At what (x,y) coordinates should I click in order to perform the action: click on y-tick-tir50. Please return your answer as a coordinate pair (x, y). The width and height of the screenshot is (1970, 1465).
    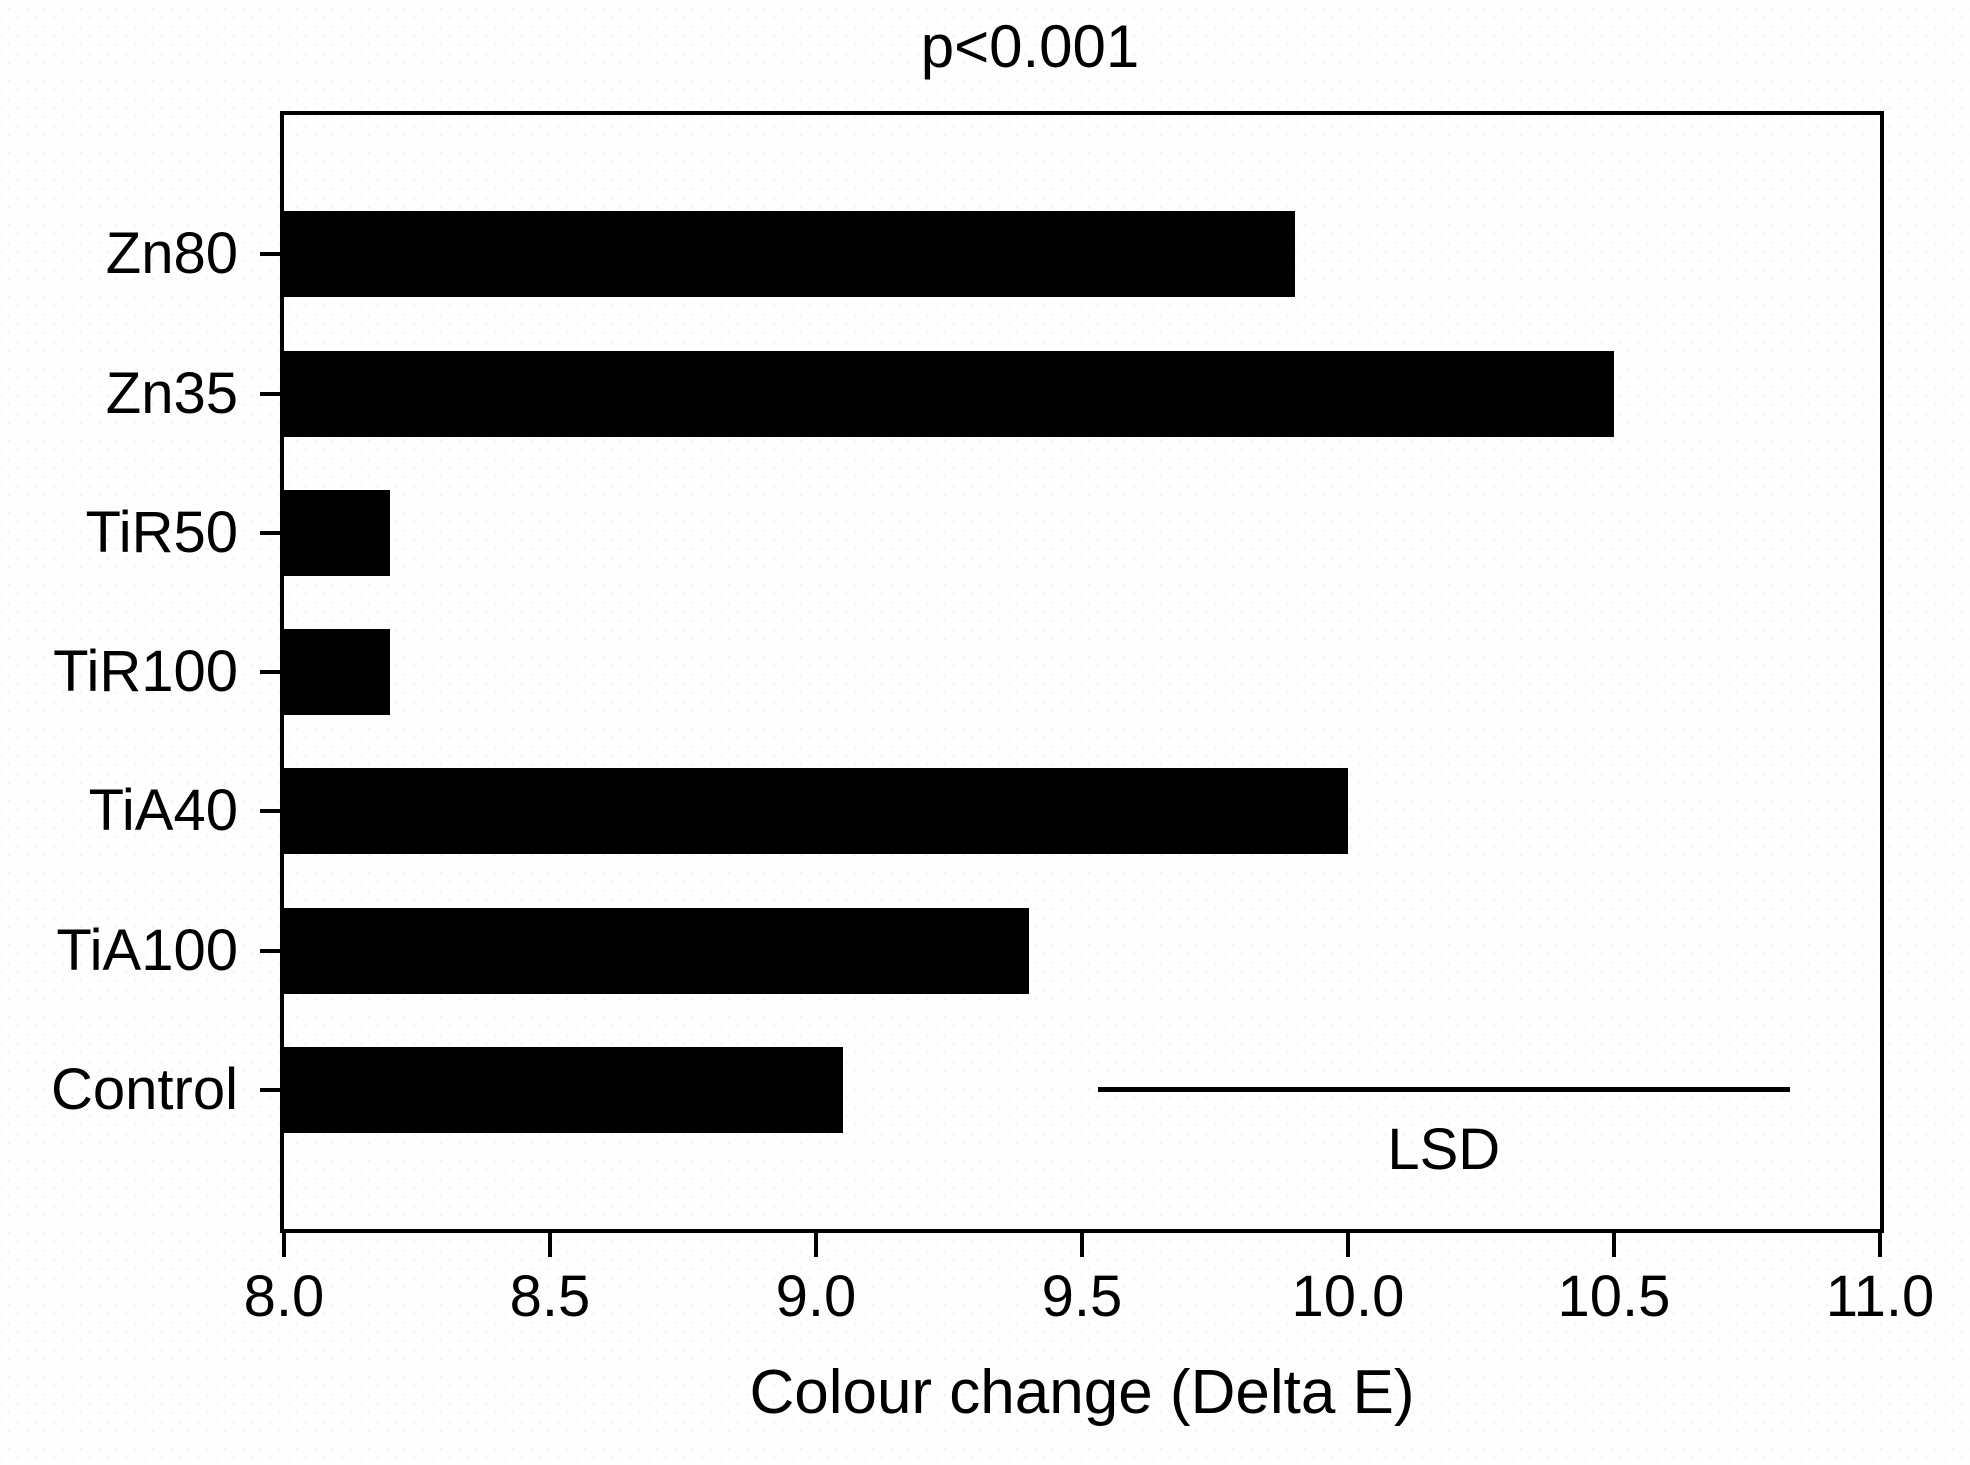
    Looking at the image, I should click on (270, 532).